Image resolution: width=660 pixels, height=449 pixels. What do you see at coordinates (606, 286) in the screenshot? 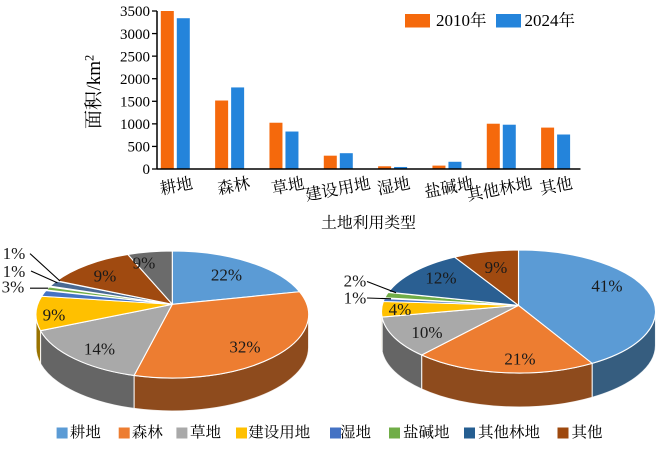
I see `svg-text: 41%` at bounding box center [606, 286].